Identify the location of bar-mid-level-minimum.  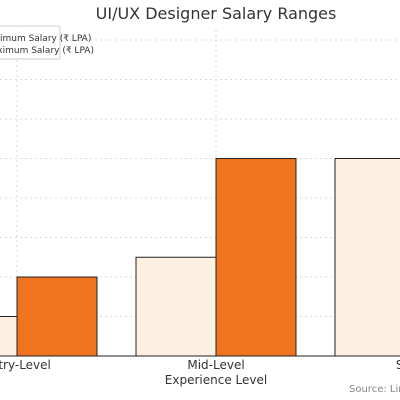
(176, 306).